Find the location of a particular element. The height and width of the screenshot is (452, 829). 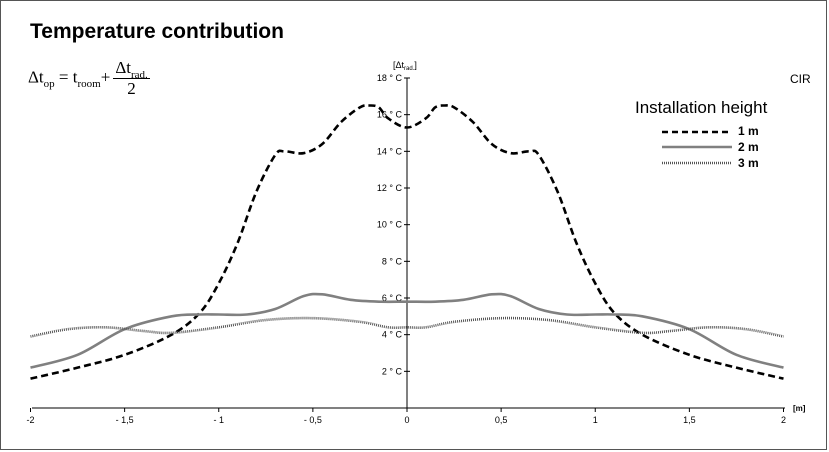

x-tick-label: - 0,5 is located at coordinates (313, 420).